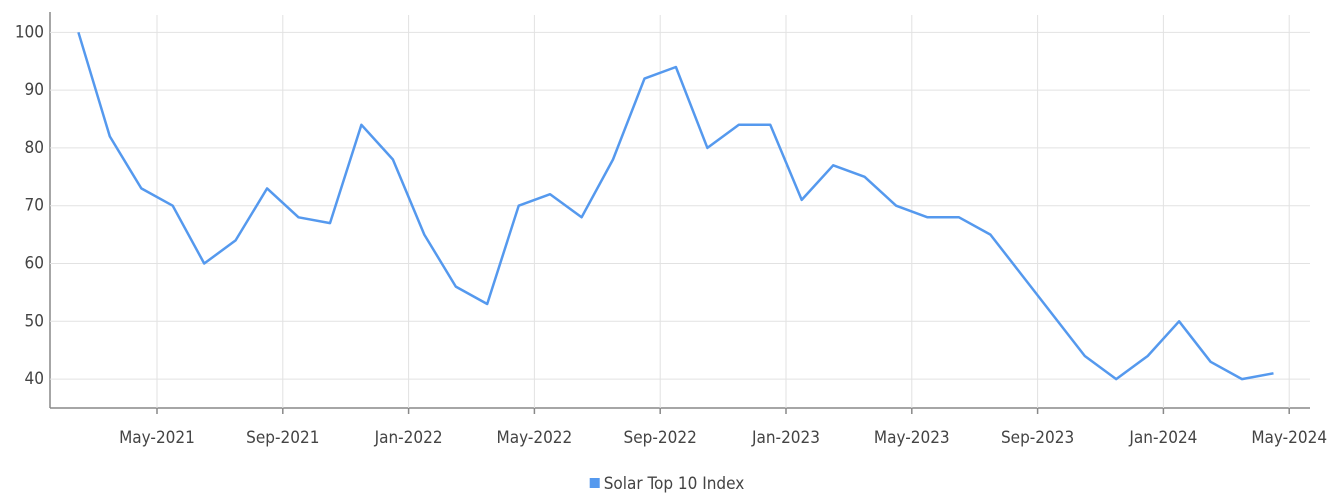 The height and width of the screenshot is (495, 1335). Describe the element at coordinates (157, 438) in the screenshot. I see `x-tick-label: May-2021` at that location.